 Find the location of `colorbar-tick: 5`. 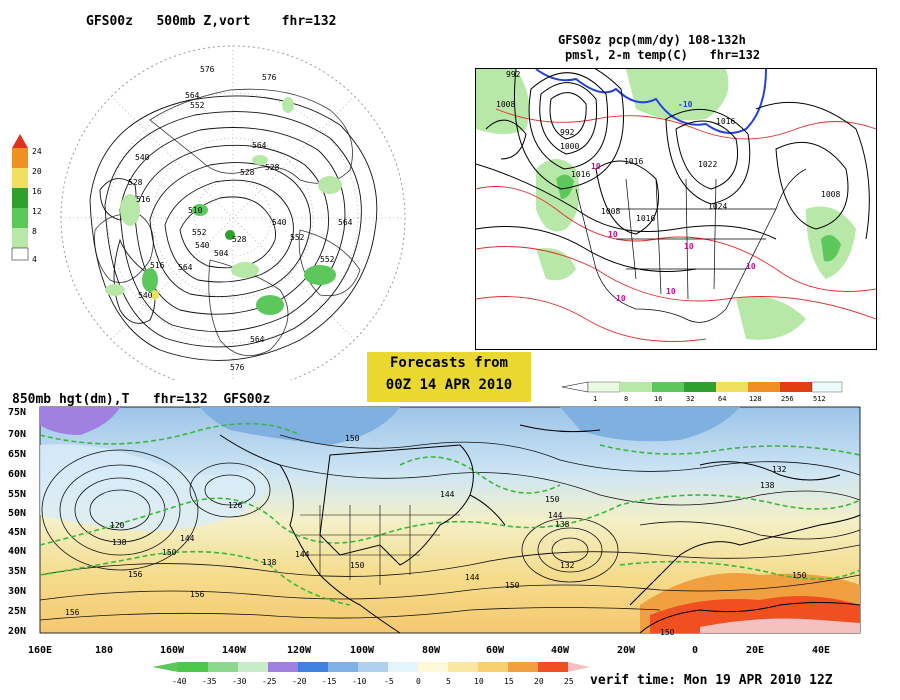

colorbar-tick: 5 is located at coordinates (448, 681).